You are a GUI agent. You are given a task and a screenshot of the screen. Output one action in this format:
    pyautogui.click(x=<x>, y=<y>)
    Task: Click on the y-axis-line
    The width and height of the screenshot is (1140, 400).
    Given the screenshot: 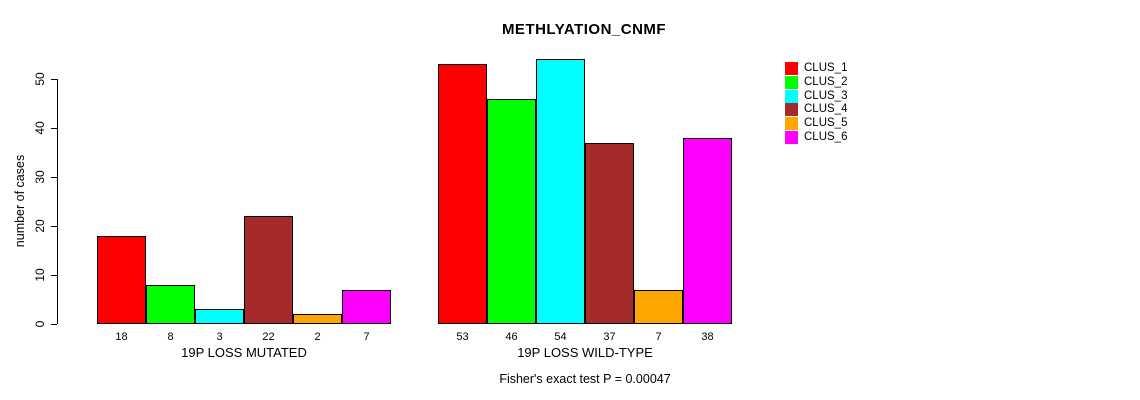 What is the action you would take?
    pyautogui.click(x=57, y=201)
    